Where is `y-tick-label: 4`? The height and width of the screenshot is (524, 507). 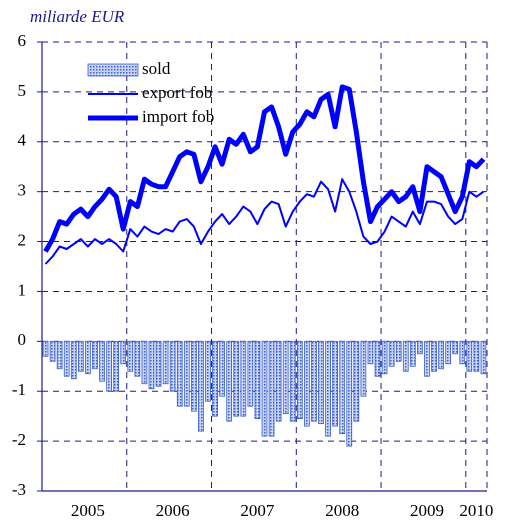 y-tick-label: 4 is located at coordinates (22, 140).